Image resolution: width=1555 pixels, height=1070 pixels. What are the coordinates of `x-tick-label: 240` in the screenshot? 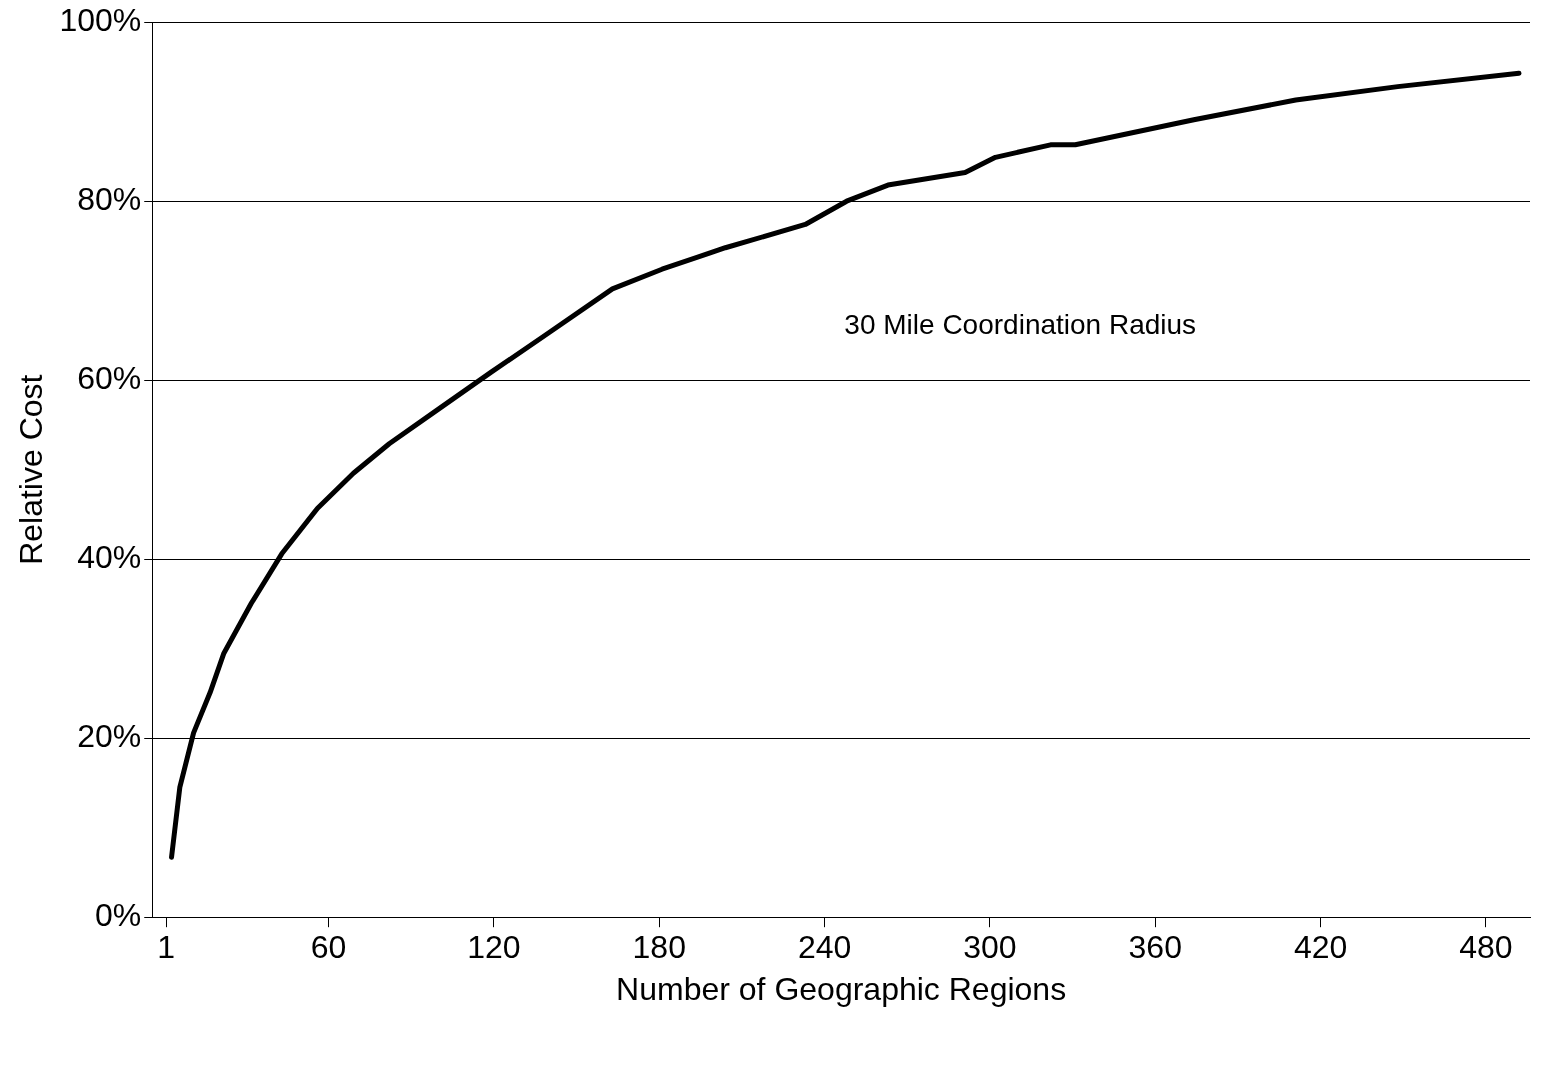 It's located at (824, 947).